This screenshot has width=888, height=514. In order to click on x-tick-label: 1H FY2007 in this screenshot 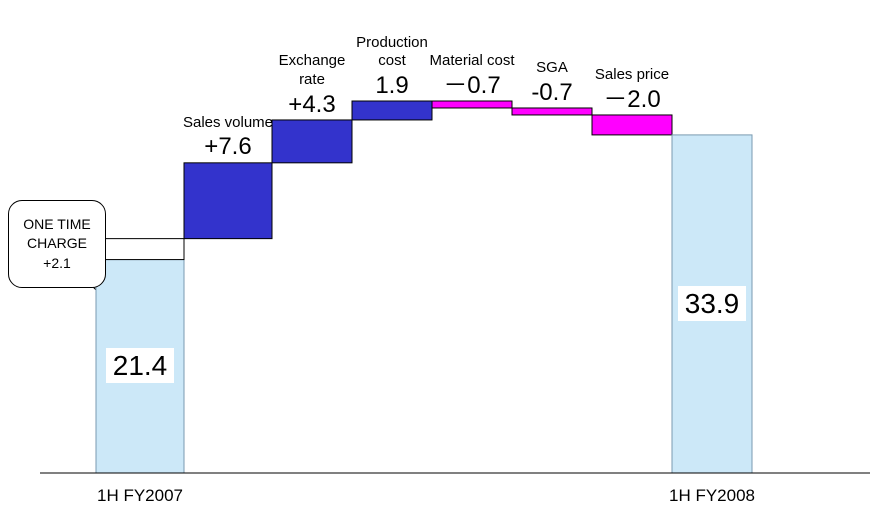, I will do `click(140, 495)`.